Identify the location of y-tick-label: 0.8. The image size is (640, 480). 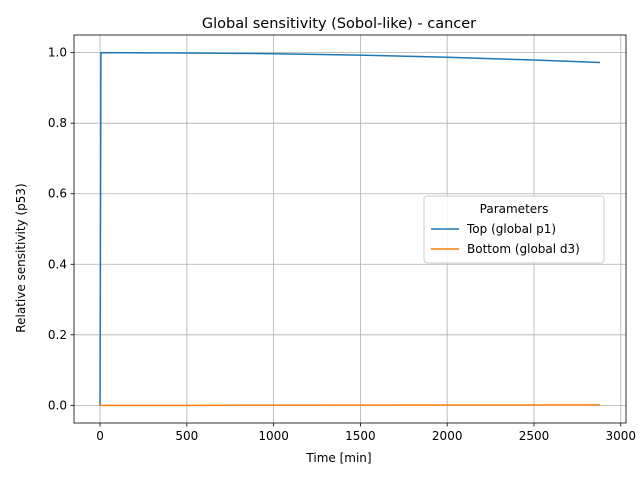
(57, 123).